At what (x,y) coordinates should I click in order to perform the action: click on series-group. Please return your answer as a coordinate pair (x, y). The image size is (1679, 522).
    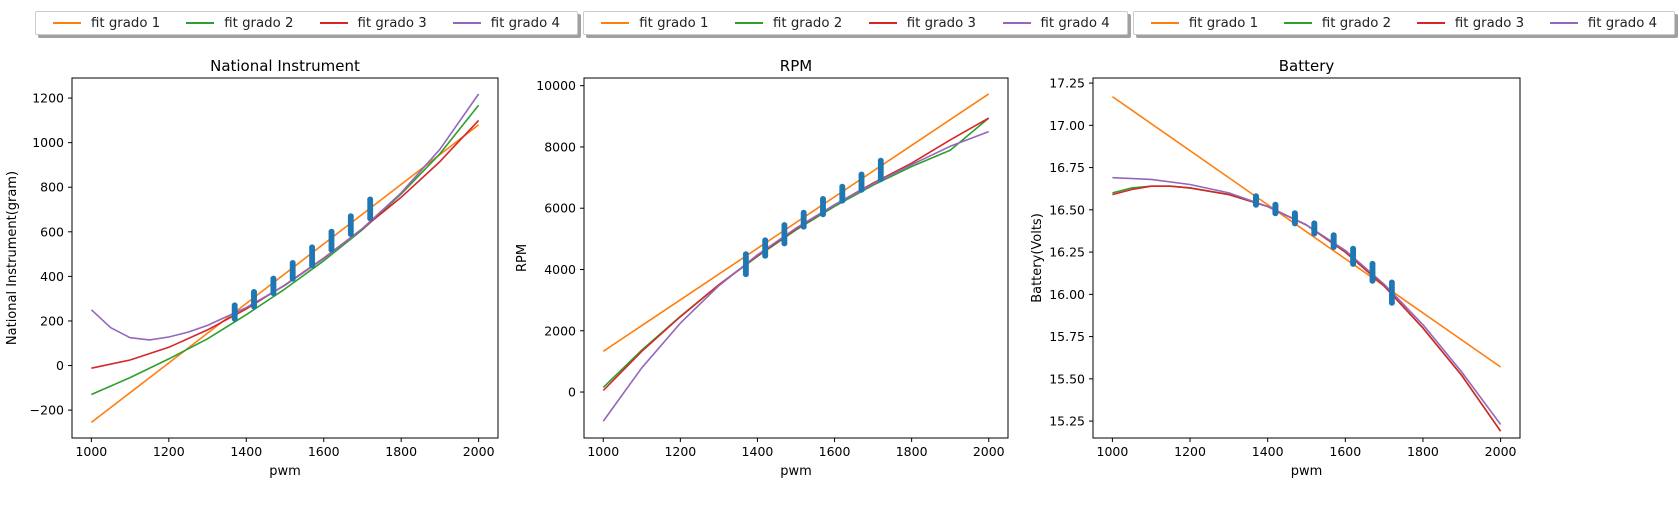
    Looking at the image, I should click on (285, 258).